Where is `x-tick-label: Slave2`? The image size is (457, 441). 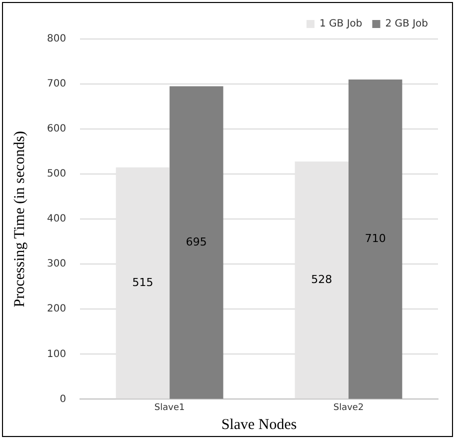
x-tick-label: Slave2 is located at coordinates (348, 407).